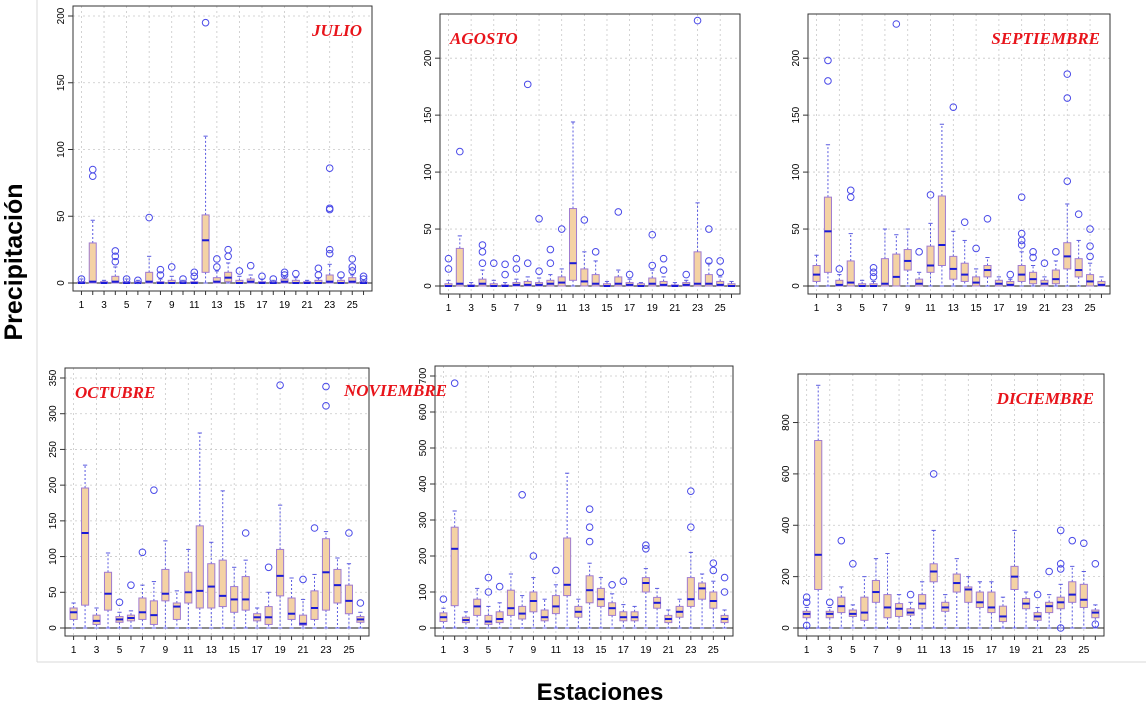 This screenshot has width=1146, height=710. Describe the element at coordinates (933, 549) in the screenshot. I see `station-12-box` at that location.